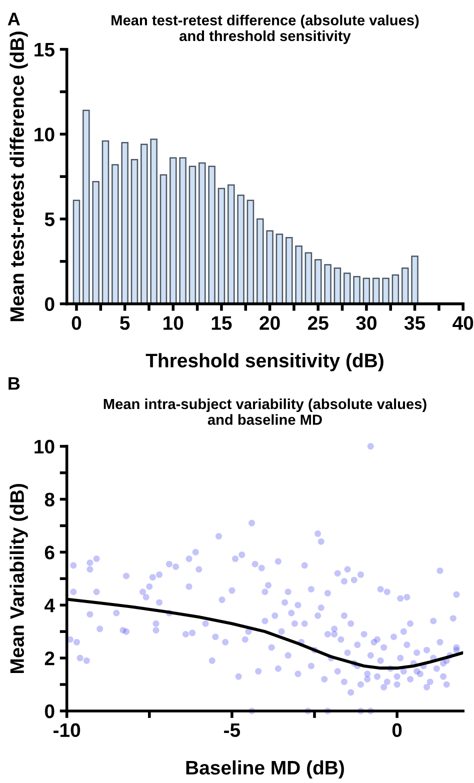 This screenshot has height=783, width=474. What do you see at coordinates (49, 605) in the screenshot?
I see `y-tick-label: 4` at bounding box center [49, 605].